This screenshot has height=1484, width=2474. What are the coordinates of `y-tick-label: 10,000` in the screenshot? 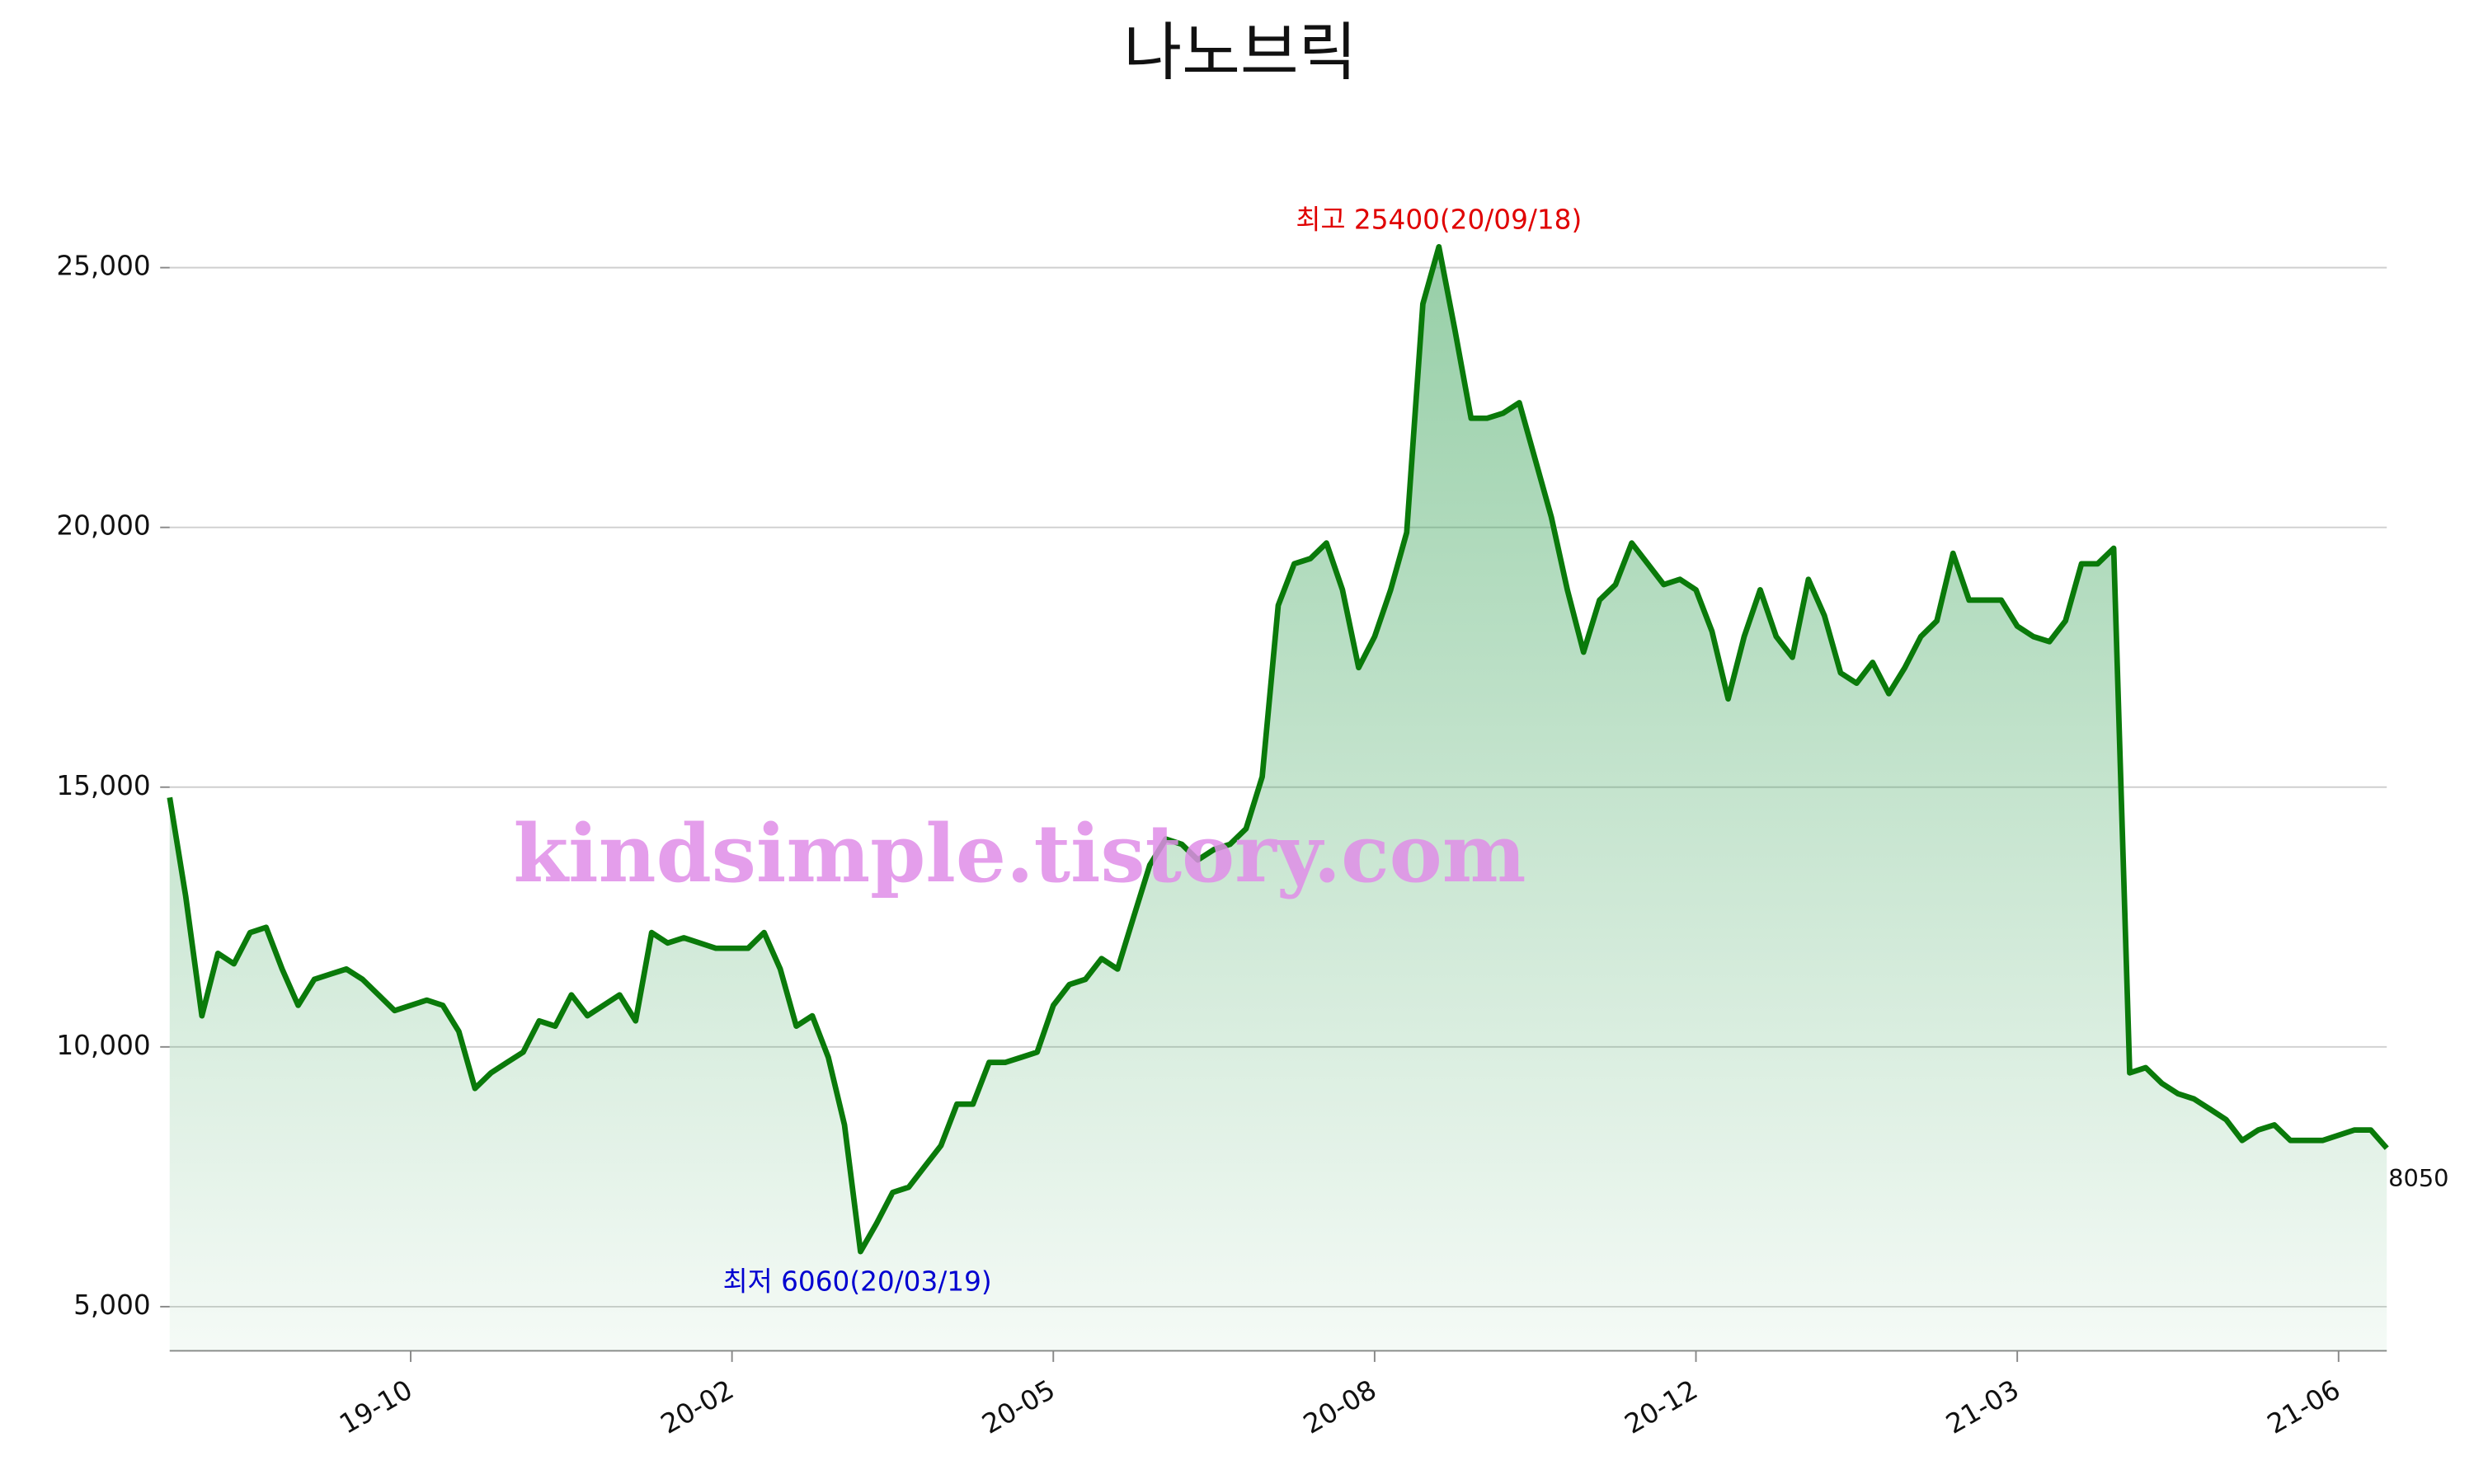 It's located at (103, 1045).